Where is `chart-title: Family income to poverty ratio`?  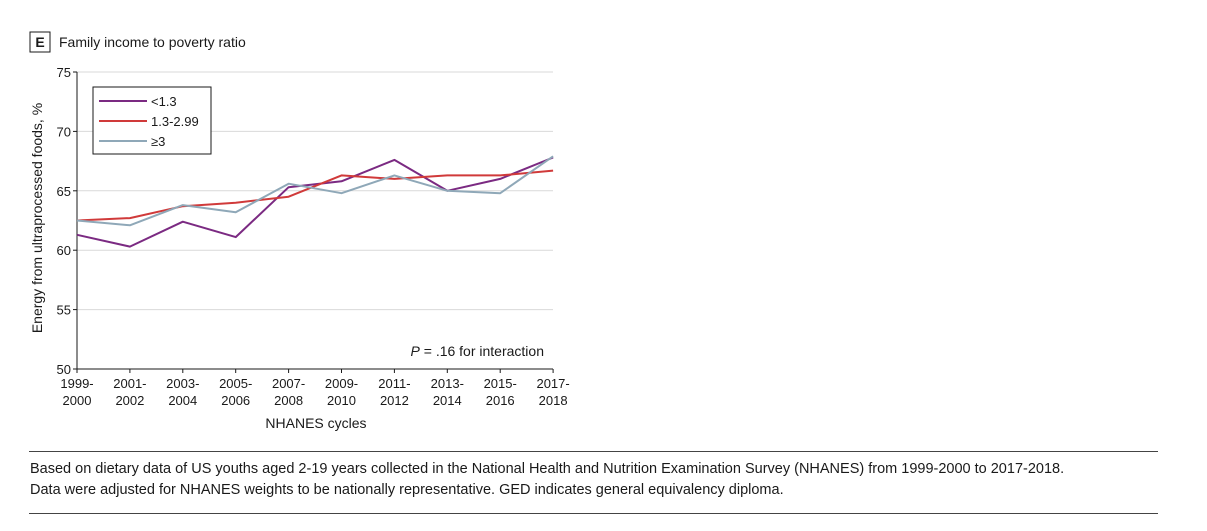
chart-title: Family income to poverty ratio is located at coordinates (152, 42).